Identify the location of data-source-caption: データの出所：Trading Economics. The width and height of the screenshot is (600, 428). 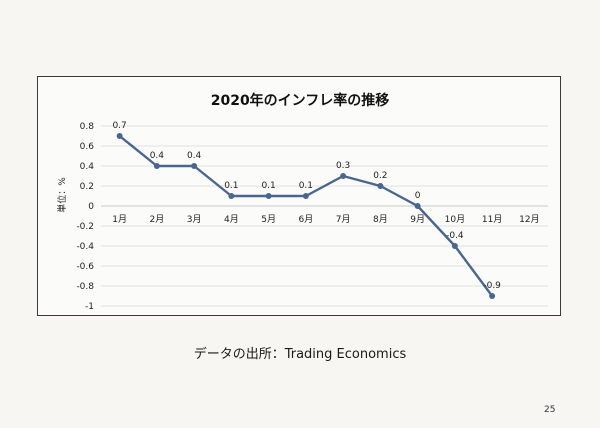
(300, 354).